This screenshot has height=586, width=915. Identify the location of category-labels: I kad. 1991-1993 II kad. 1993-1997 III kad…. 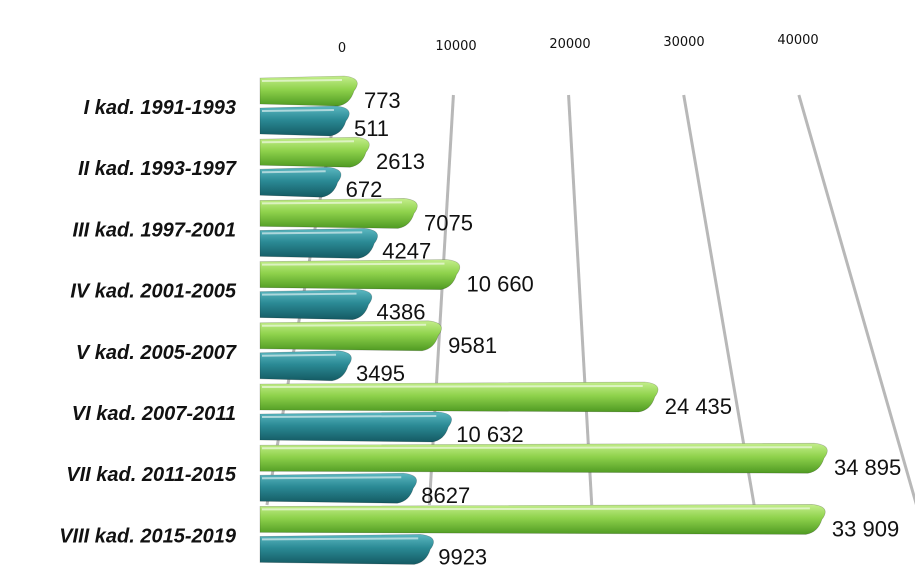
(148, 322).